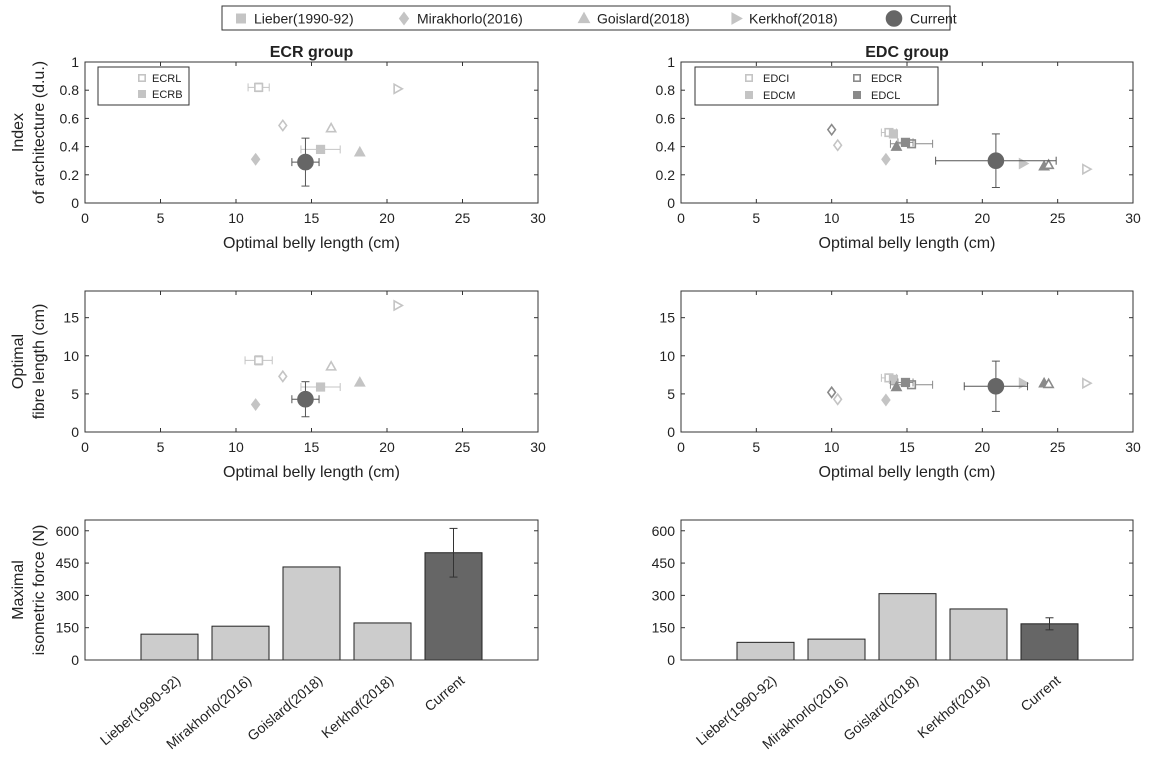  Describe the element at coordinates (241, 18) in the screenshot. I see `legend-marker-square` at that location.